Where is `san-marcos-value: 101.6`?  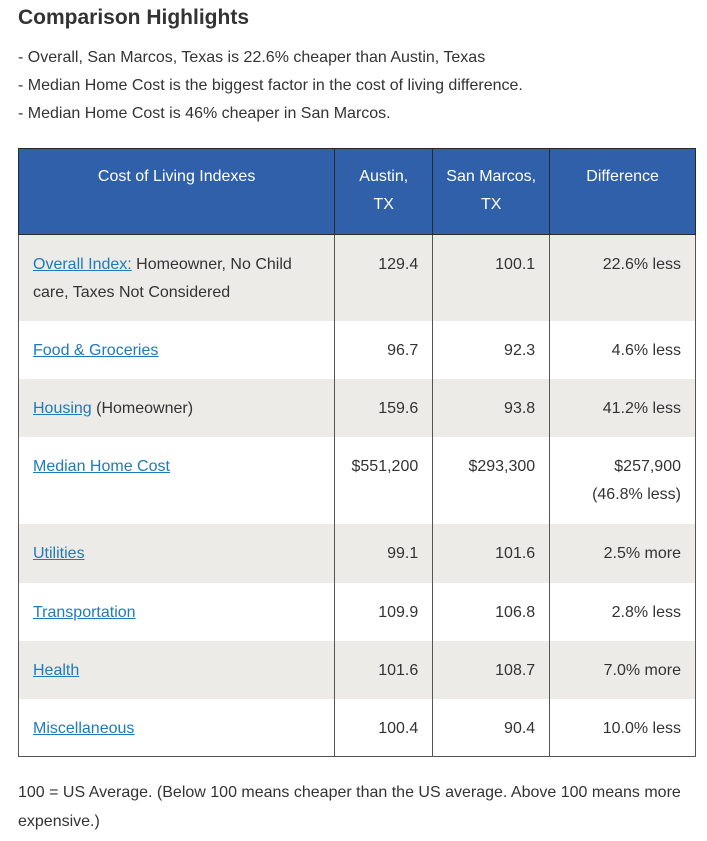 san-marcos-value: 101.6 is located at coordinates (491, 553).